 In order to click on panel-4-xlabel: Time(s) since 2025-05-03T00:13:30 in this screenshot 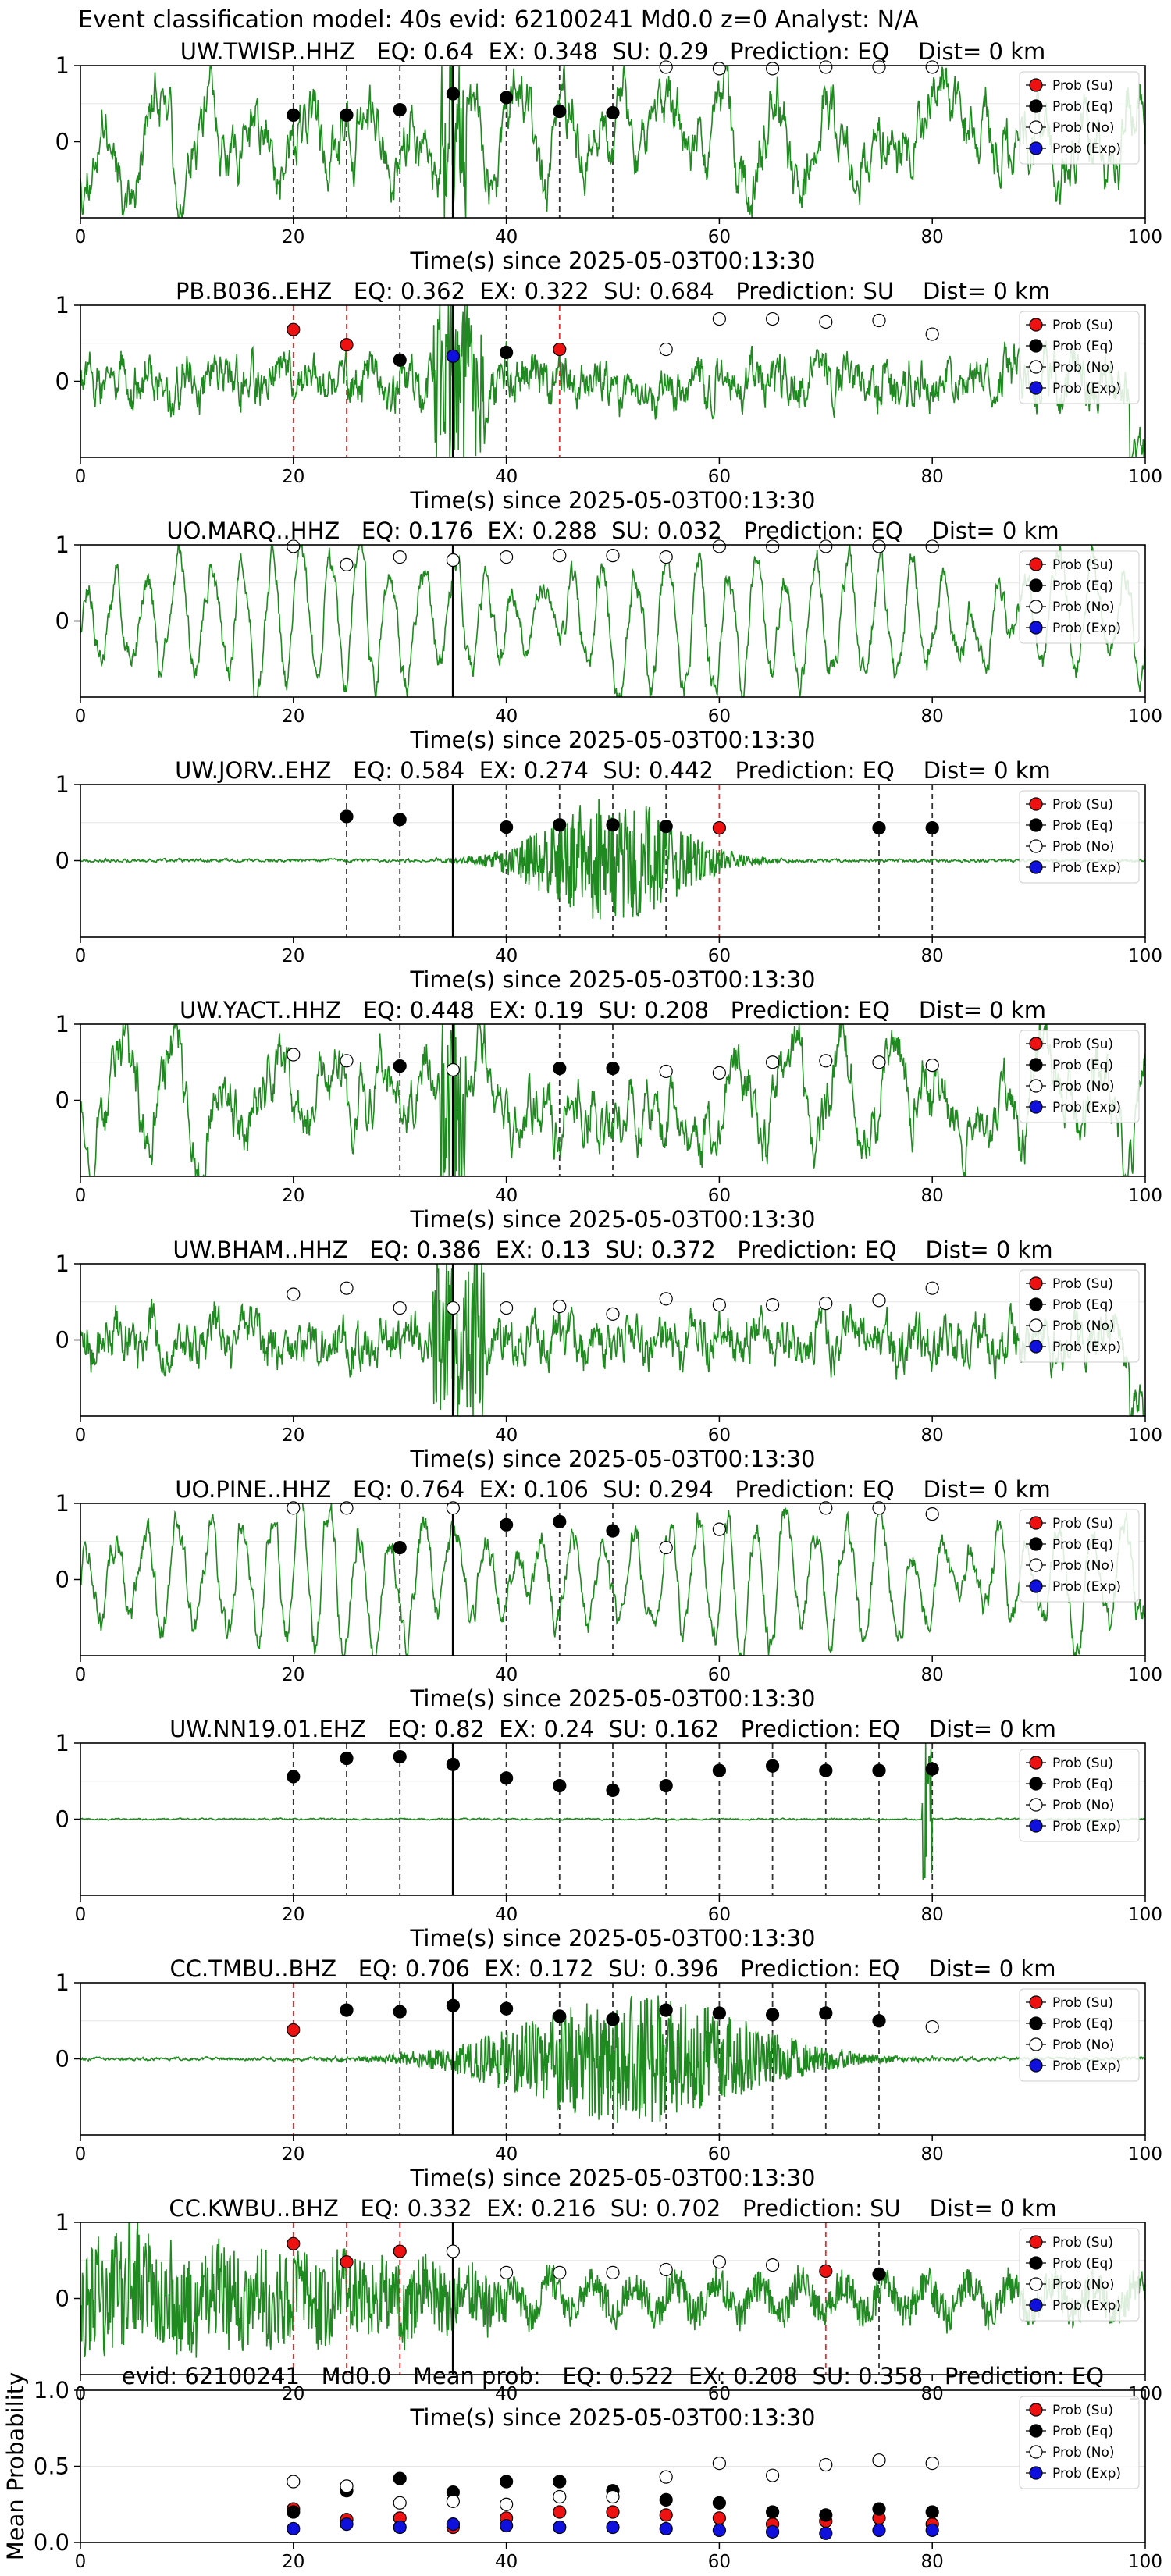, I will do `click(613, 979)`.